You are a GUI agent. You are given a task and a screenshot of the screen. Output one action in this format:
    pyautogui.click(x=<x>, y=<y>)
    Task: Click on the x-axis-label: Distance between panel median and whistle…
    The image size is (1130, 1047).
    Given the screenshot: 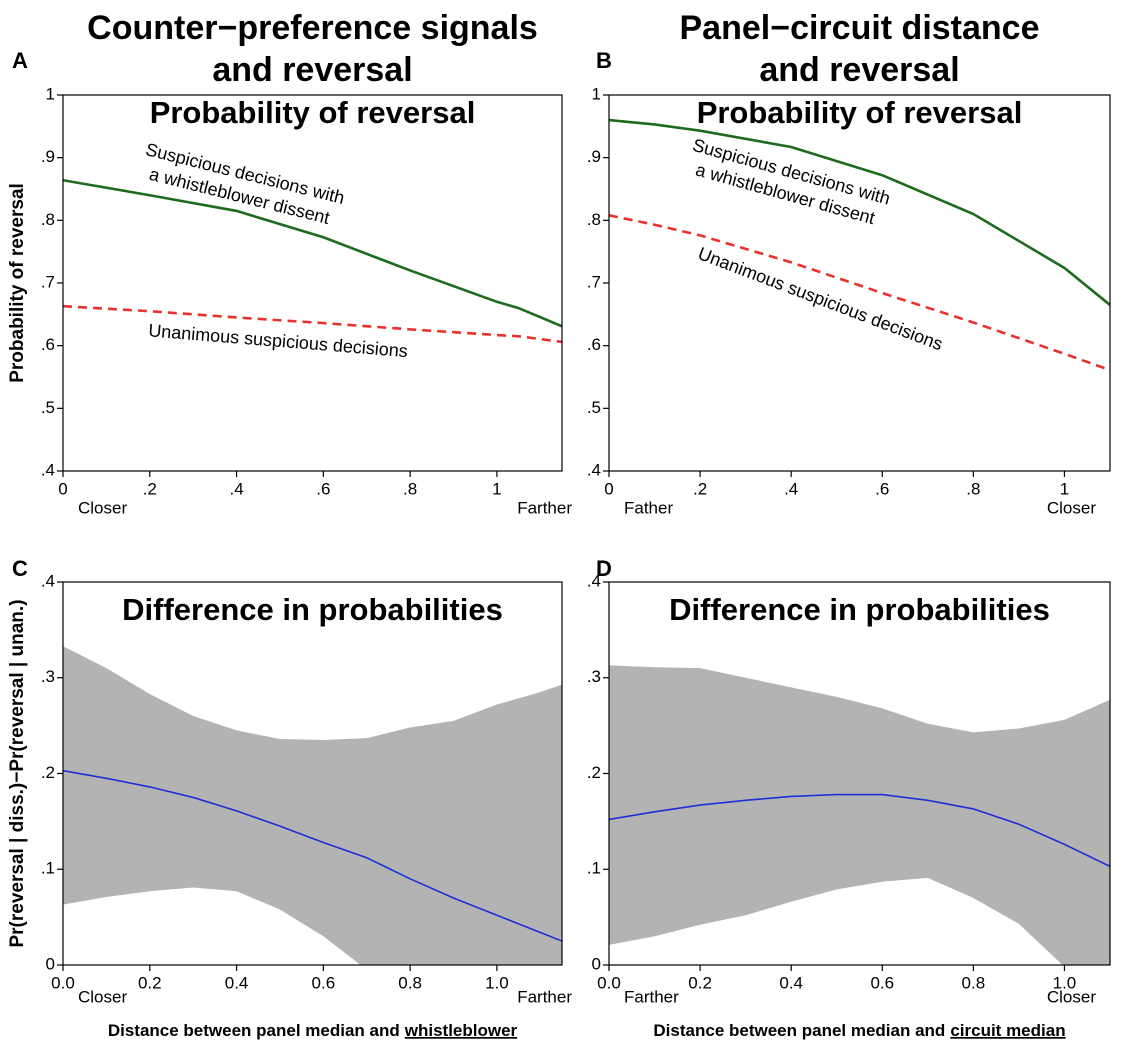 What is the action you would take?
    pyautogui.click(x=313, y=1030)
    